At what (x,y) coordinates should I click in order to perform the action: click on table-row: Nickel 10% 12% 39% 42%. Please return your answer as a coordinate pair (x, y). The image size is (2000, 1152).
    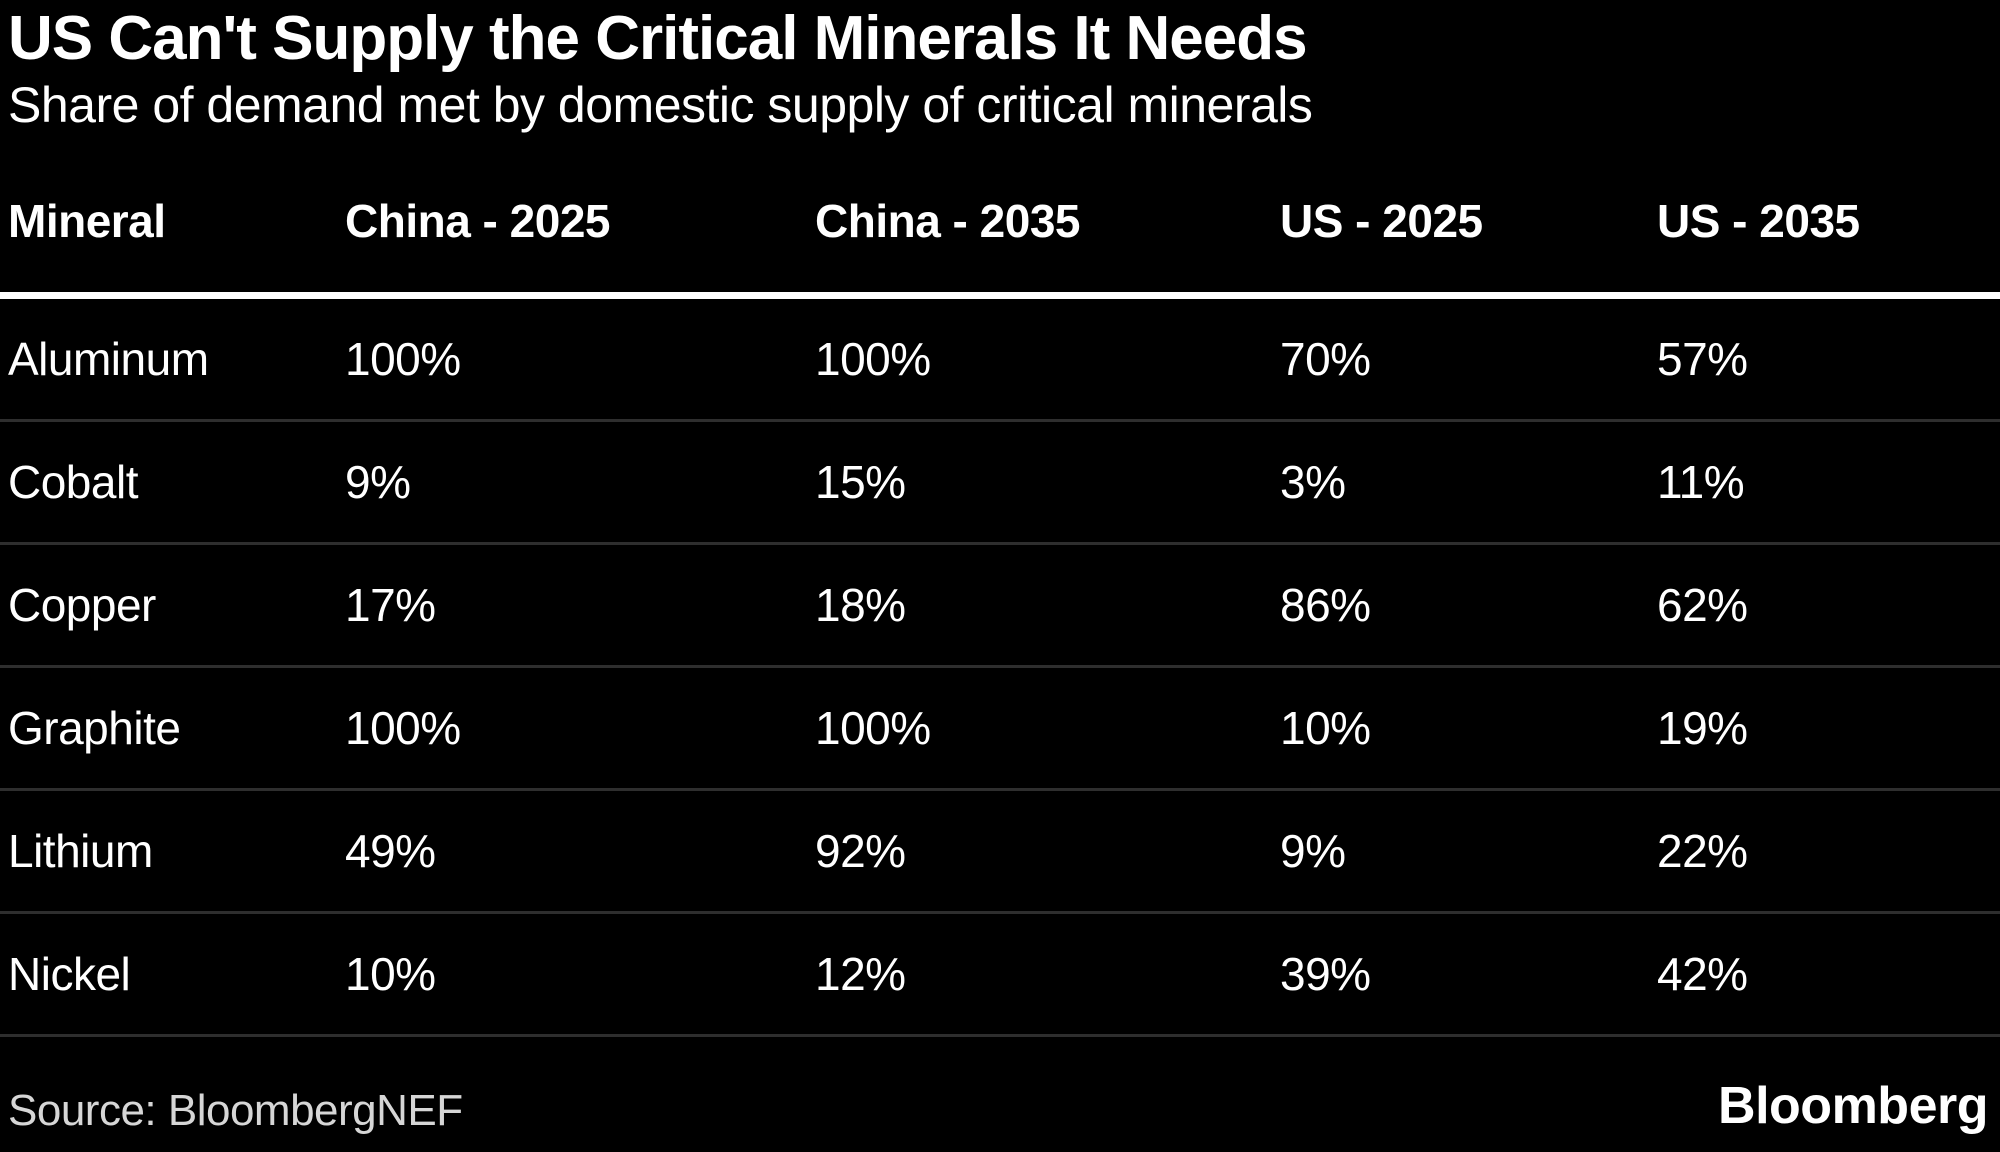
    Looking at the image, I should click on (1000, 975).